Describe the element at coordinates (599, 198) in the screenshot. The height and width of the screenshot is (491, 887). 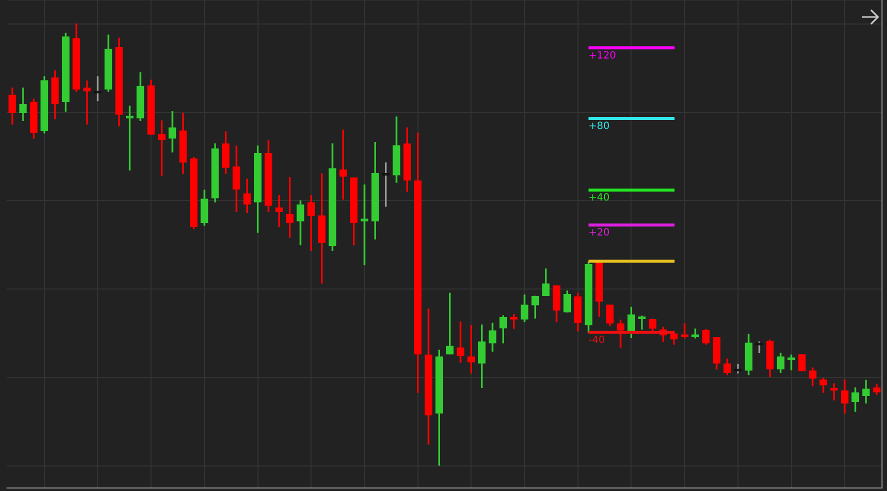
I see `annotation: +40` at that location.